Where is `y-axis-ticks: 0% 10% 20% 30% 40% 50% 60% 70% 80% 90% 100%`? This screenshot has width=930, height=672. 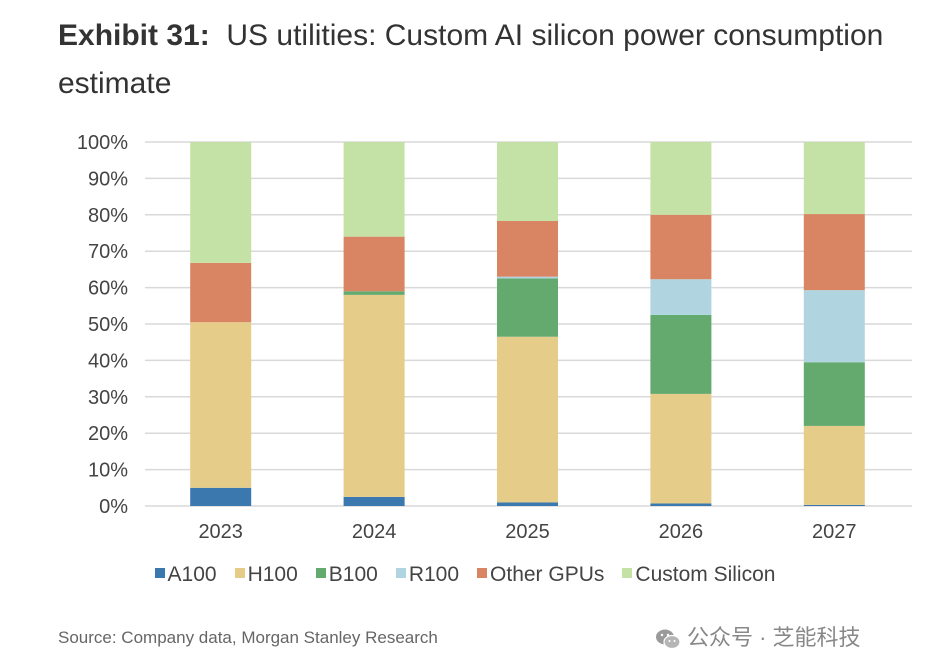 y-axis-ticks: 0% 10% 20% 30% 40% 50% 60% 70% 80% 90% 100% is located at coordinates (102, 325).